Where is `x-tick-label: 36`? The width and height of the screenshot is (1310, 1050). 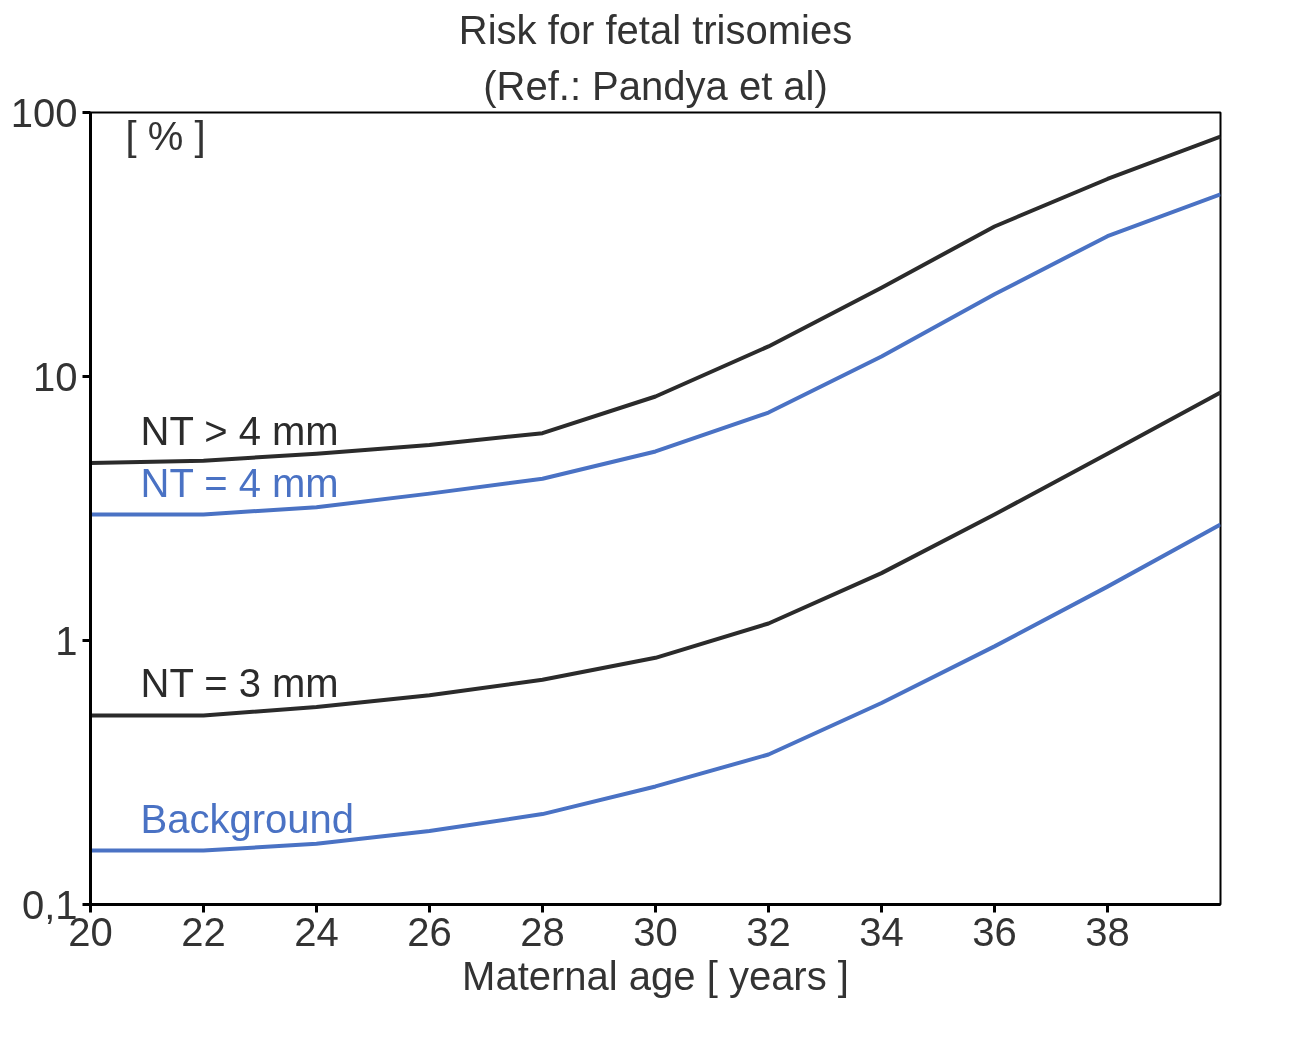 x-tick-label: 36 is located at coordinates (994, 931).